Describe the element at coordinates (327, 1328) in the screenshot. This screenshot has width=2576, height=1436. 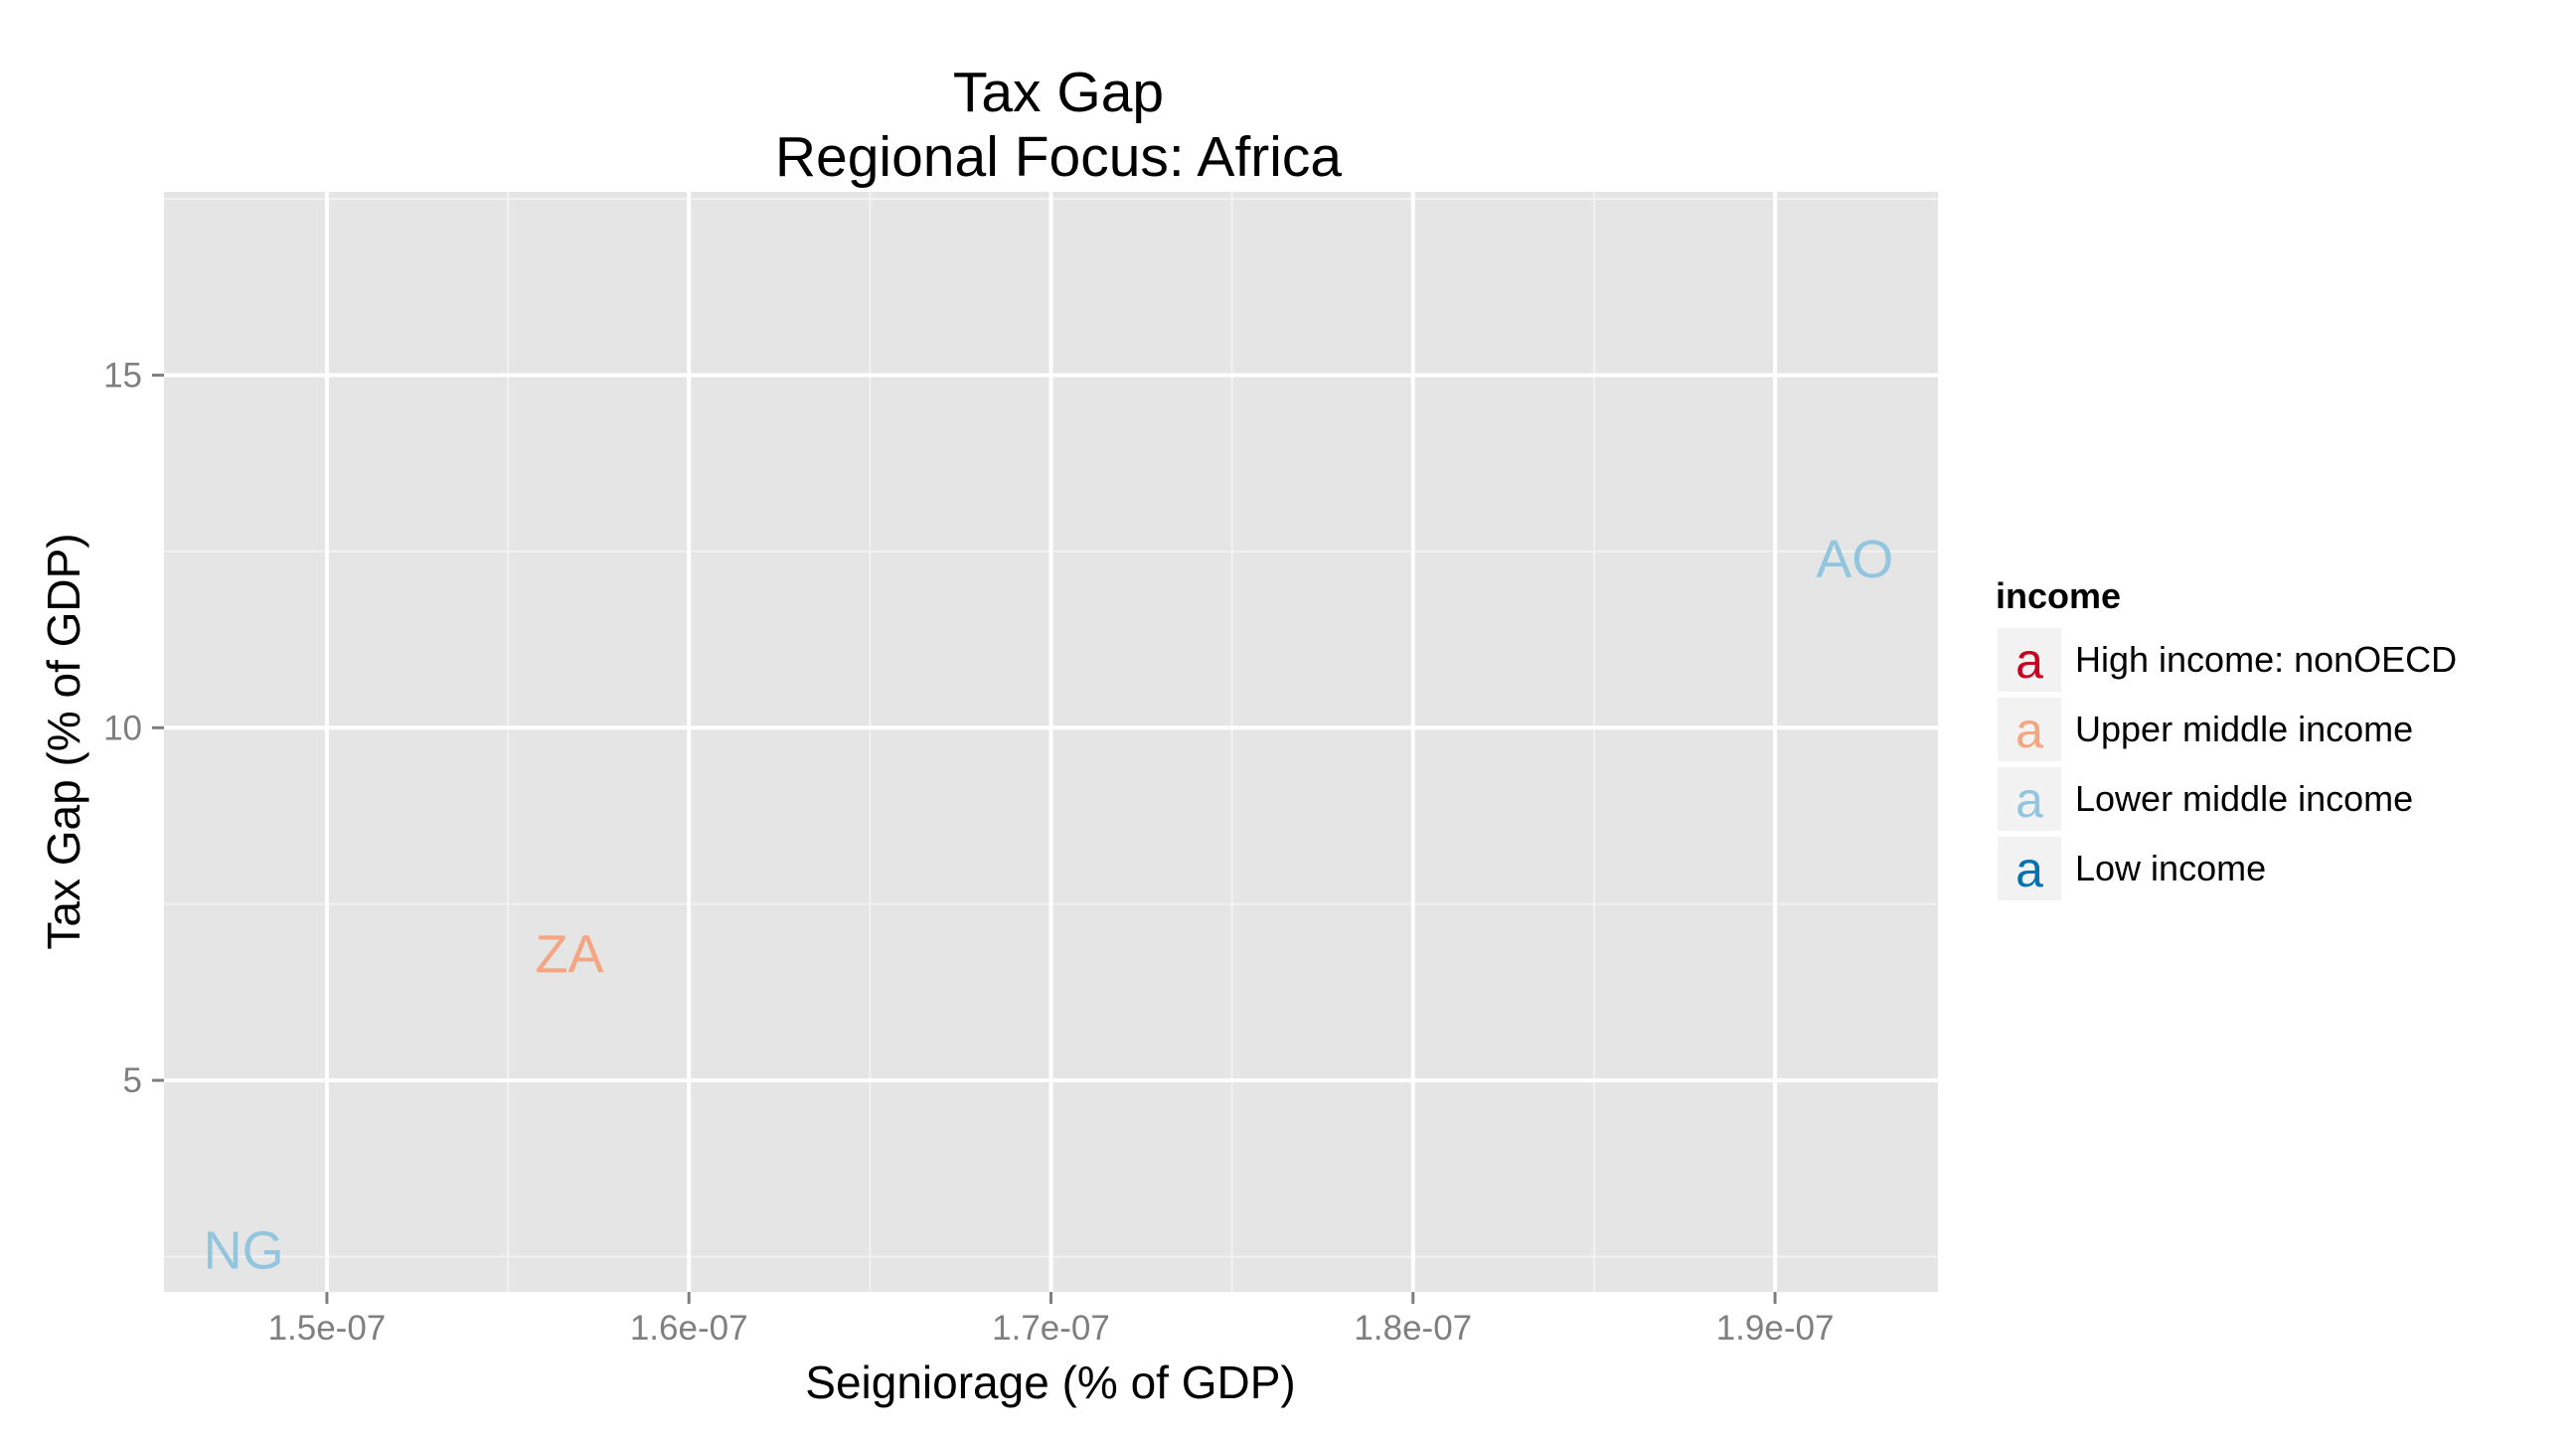
I see `x-tick-label: 1.5e-07` at that location.